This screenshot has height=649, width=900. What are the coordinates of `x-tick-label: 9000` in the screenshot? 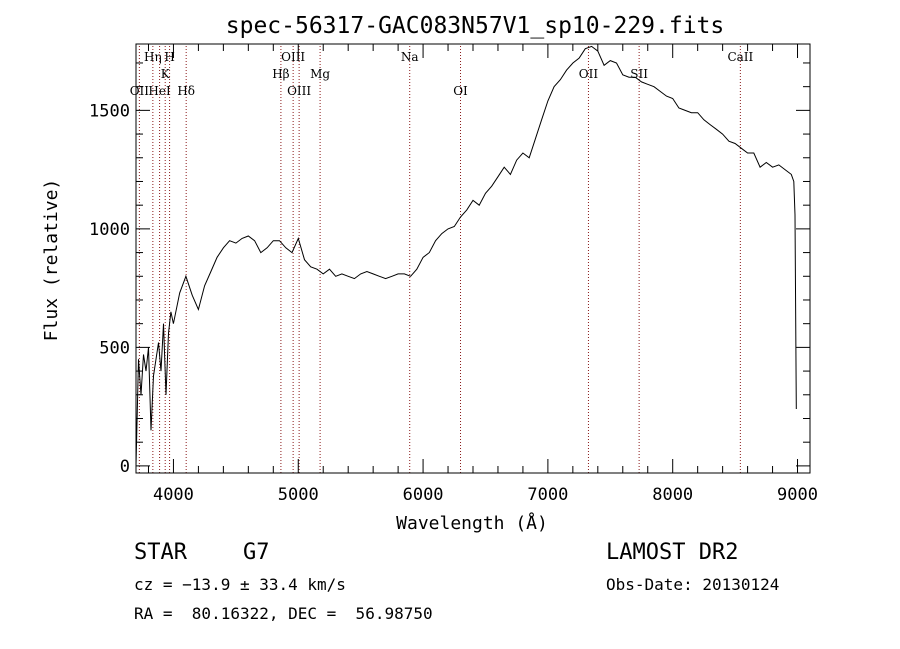 It's located at (797, 495).